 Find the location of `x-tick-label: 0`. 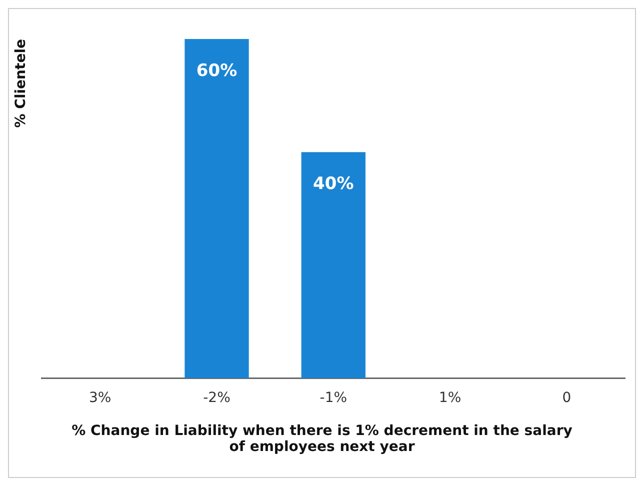

x-tick-label: 0 is located at coordinates (567, 398).